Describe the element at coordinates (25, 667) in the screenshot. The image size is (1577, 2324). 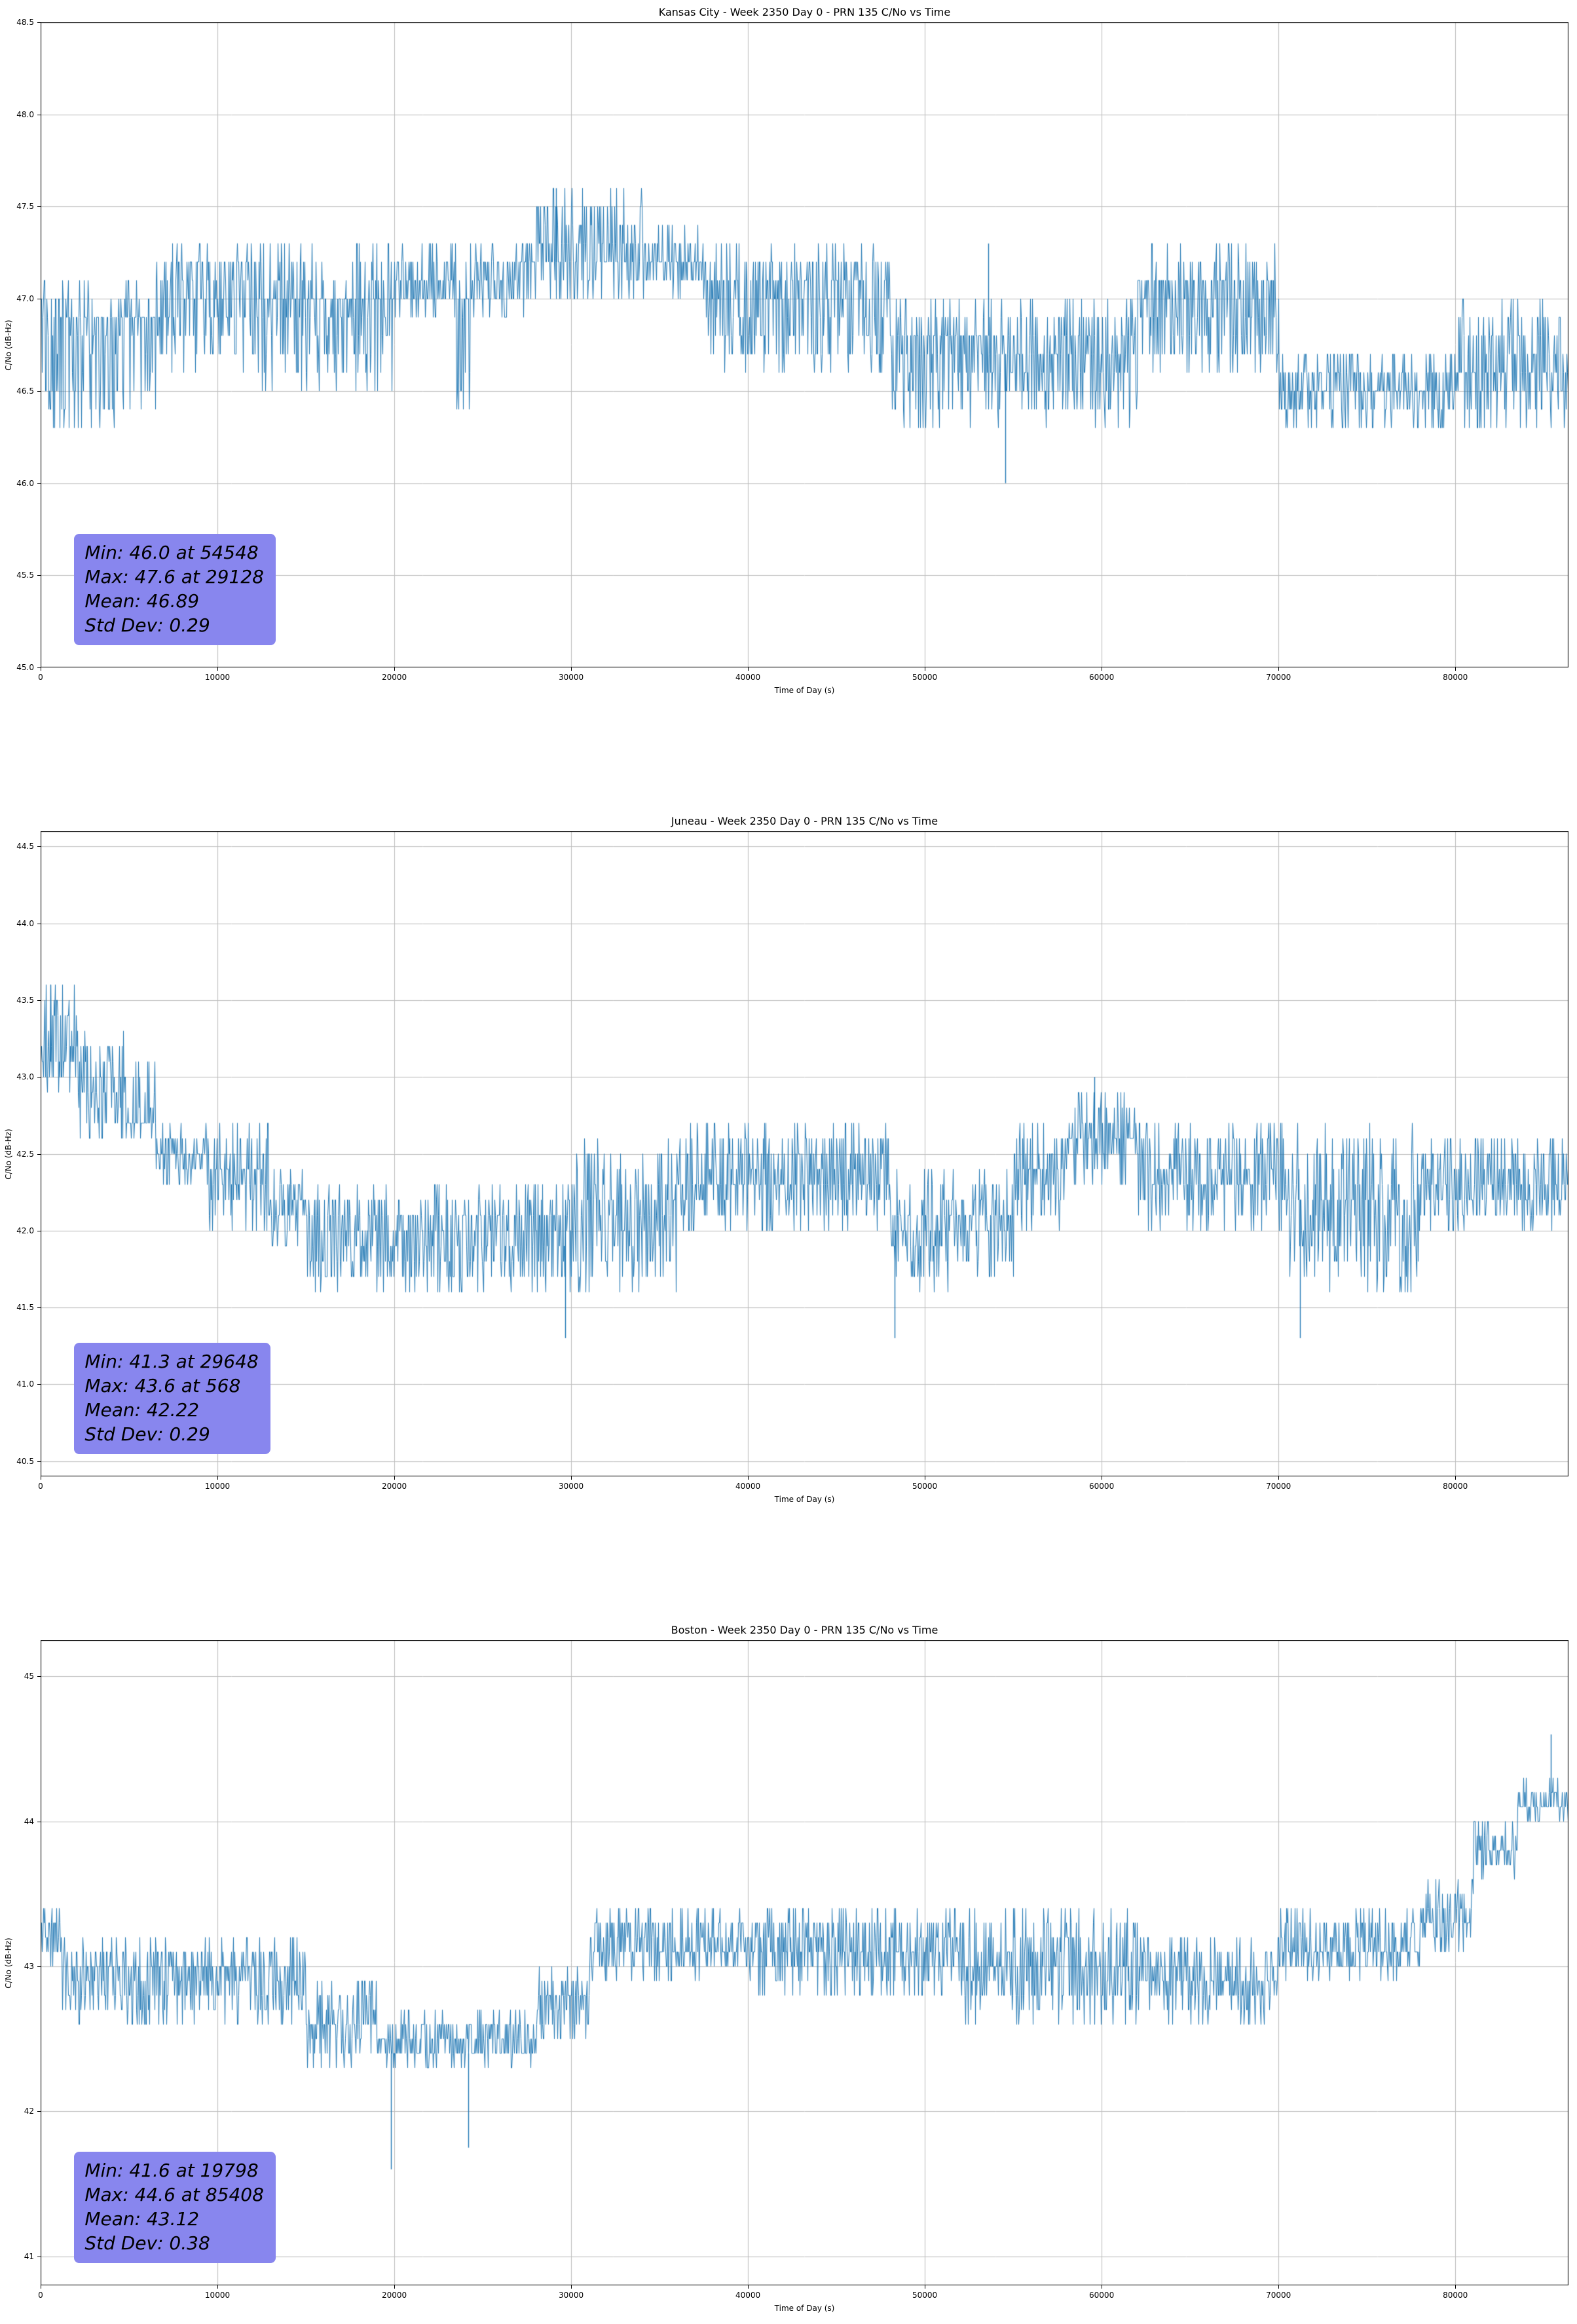
I see `y-tick-label: 45.0` at that location.